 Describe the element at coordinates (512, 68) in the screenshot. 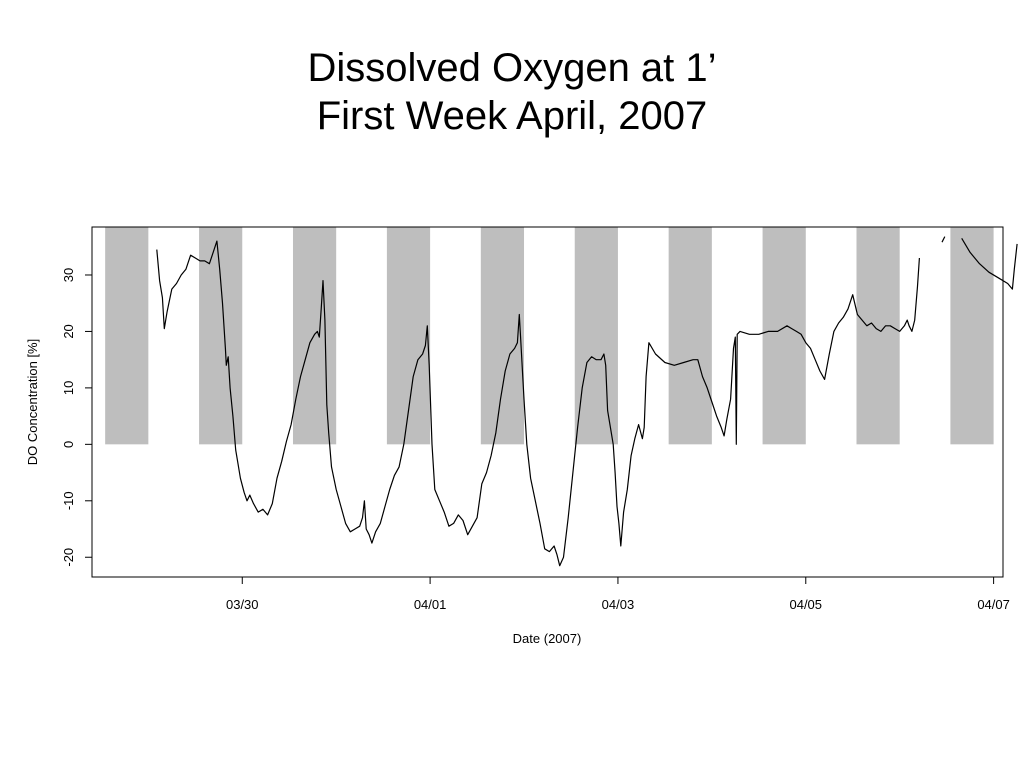

I see `chart-title-line-1: Dissolved Oxygen at 1’` at that location.